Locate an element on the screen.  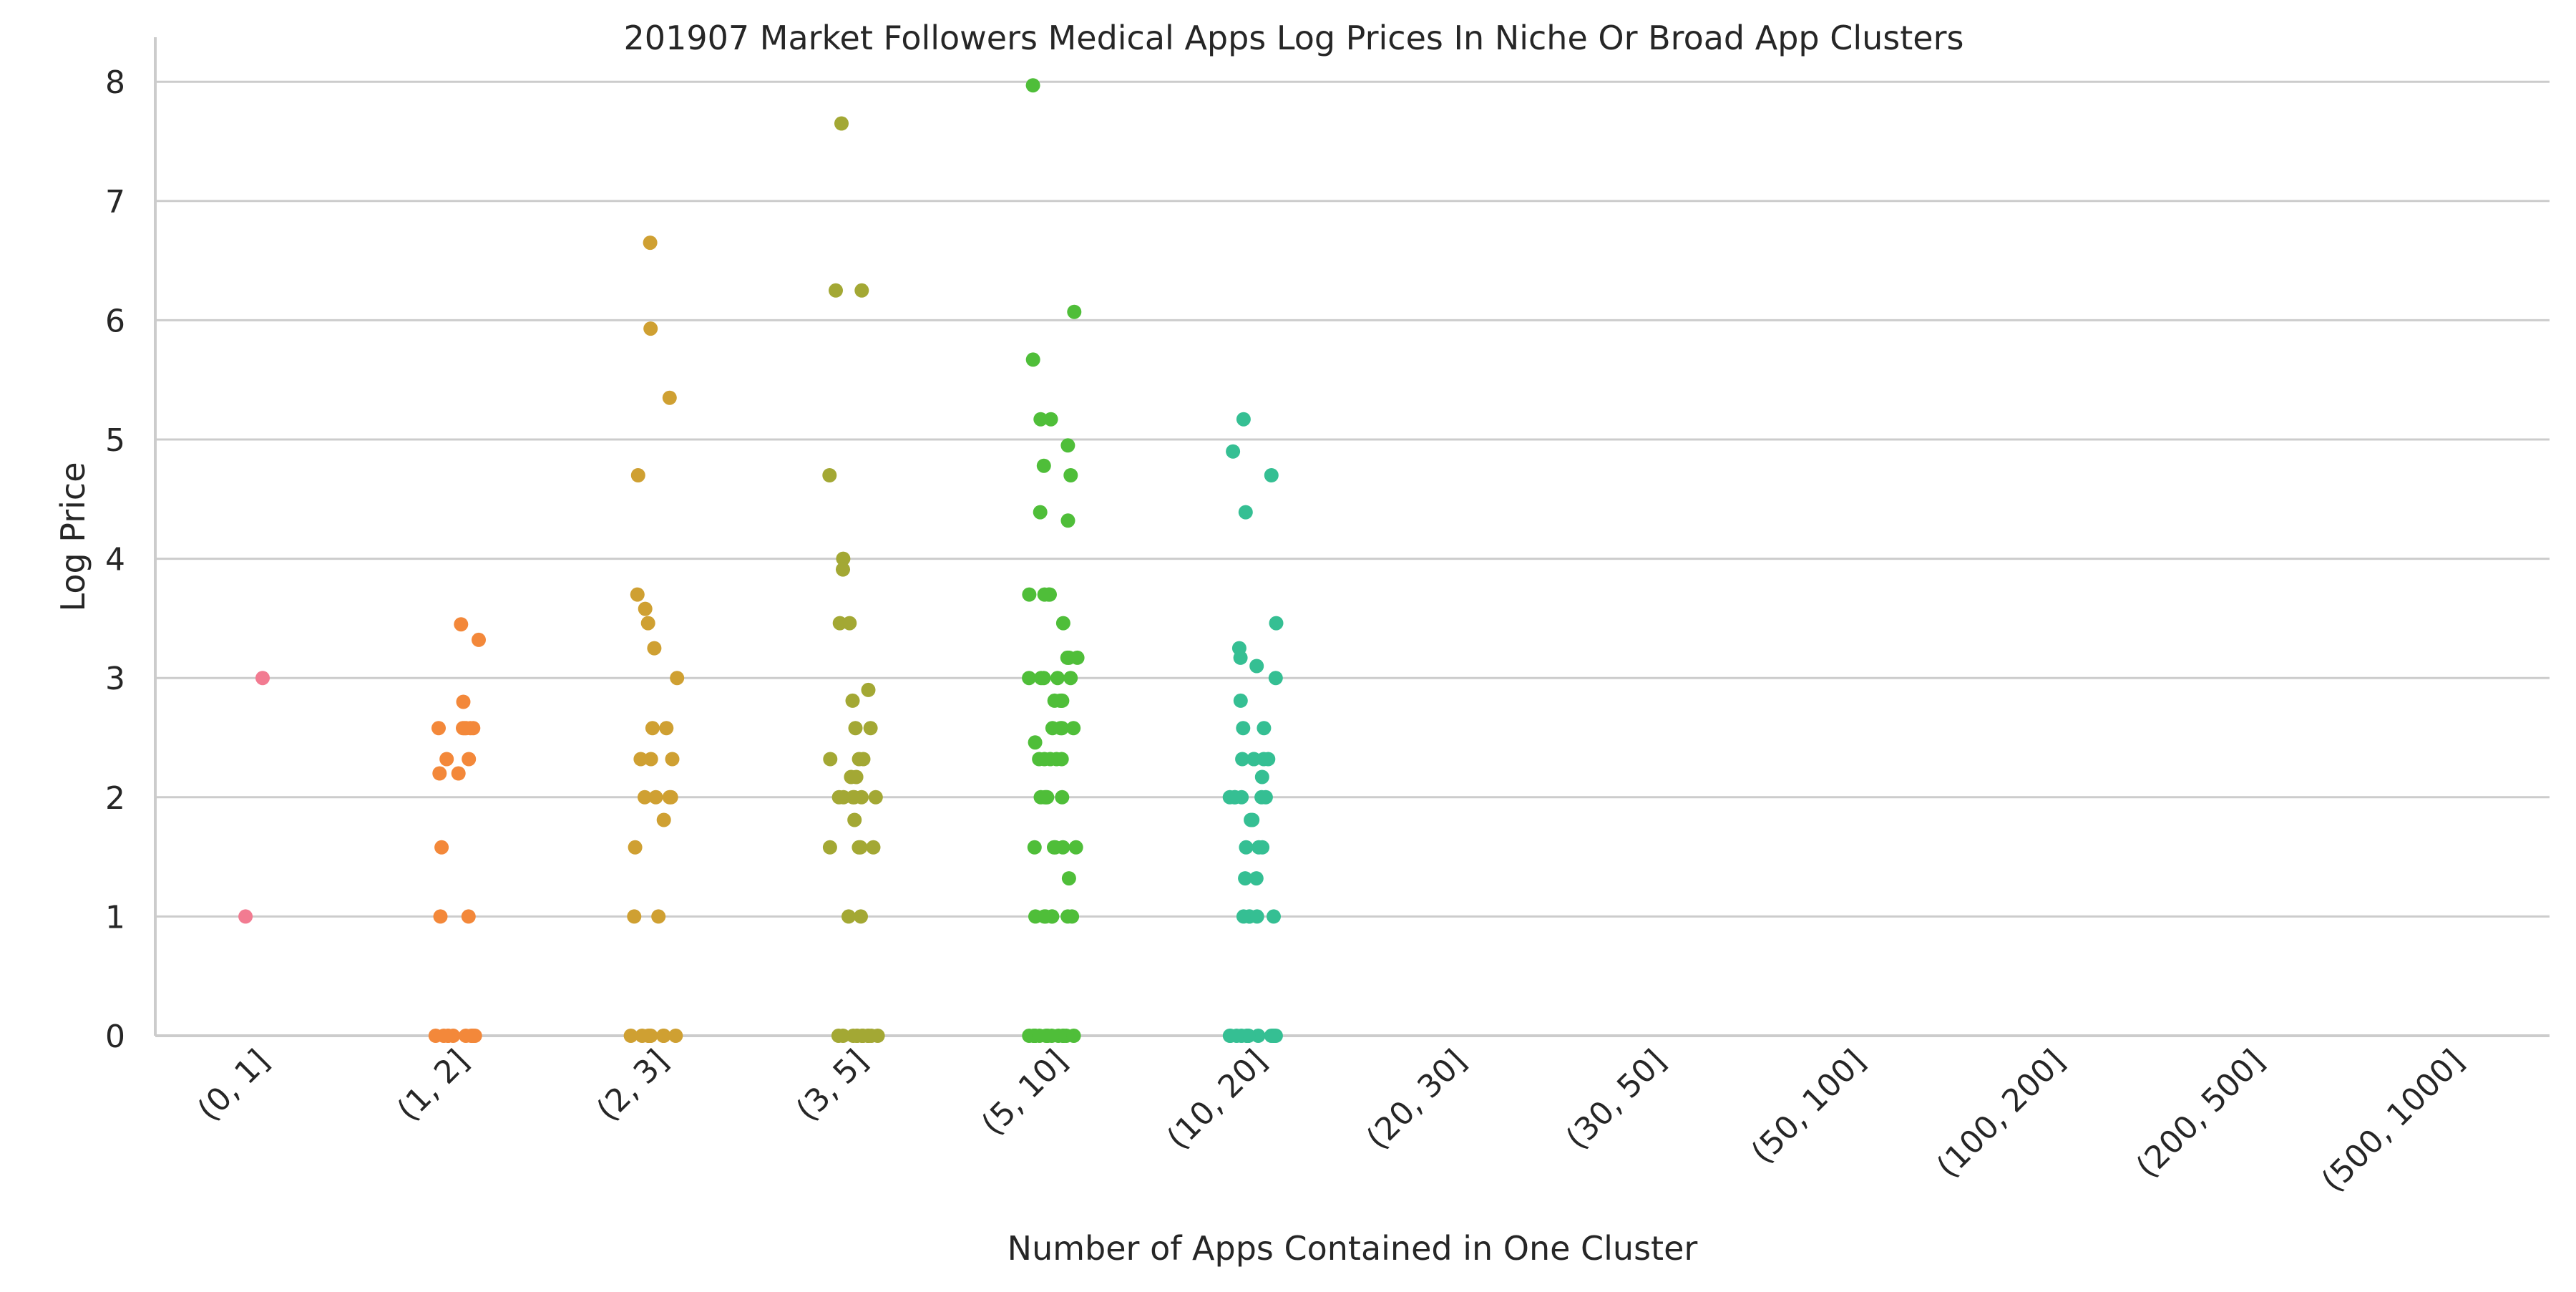
y-tick-label: 6 is located at coordinates (115, 321).